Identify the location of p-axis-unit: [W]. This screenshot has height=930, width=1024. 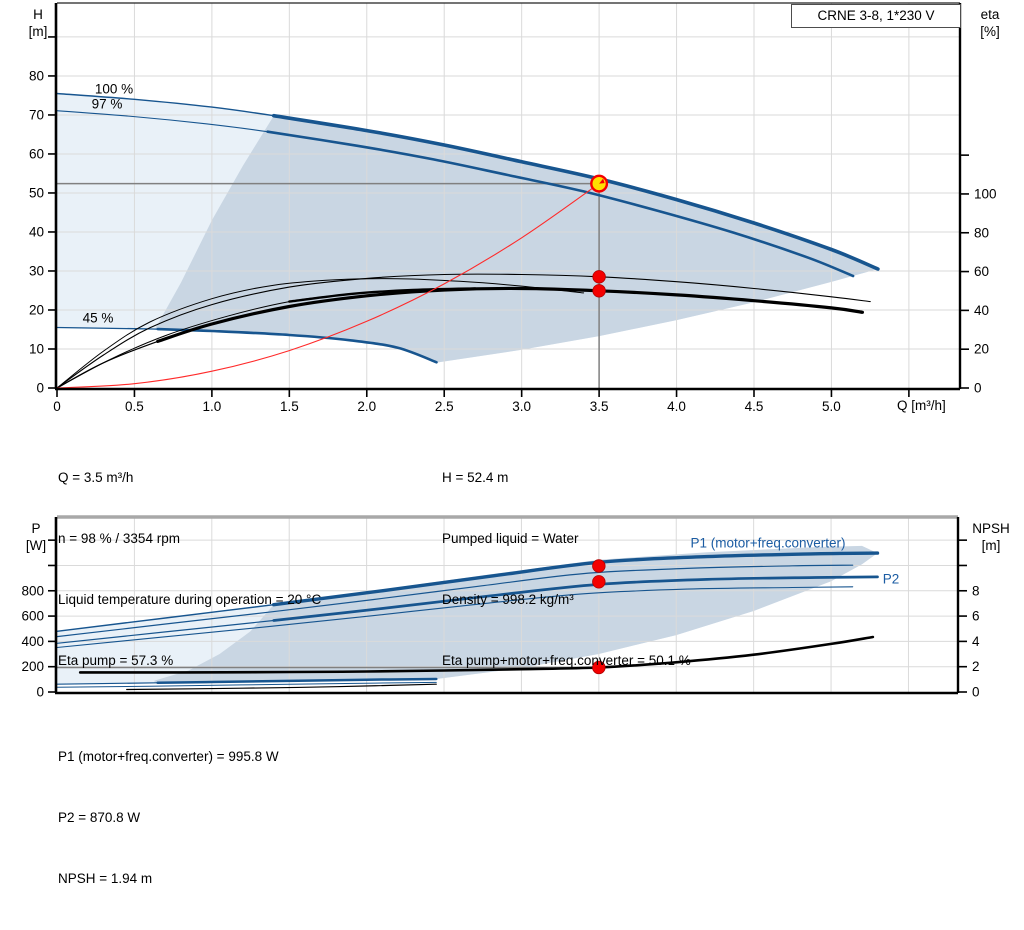
(36, 545).